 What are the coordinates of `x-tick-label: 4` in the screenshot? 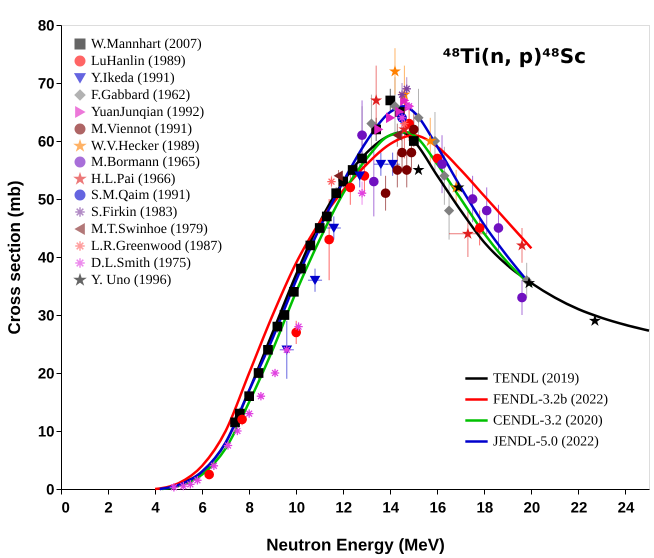 It's located at (155, 508).